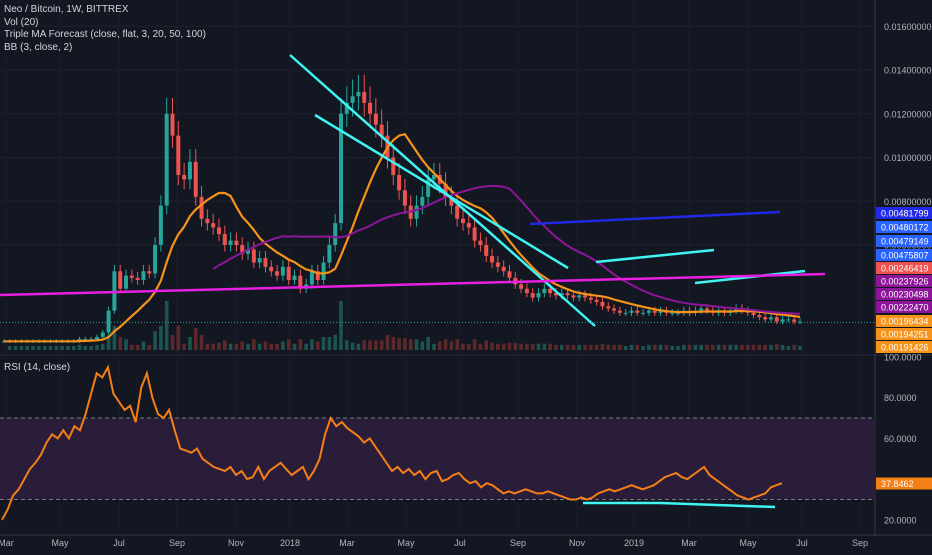 The height and width of the screenshot is (555, 932). Describe the element at coordinates (905, 242) in the screenshot. I see `price-axis-label: 0.00479149` at that location.